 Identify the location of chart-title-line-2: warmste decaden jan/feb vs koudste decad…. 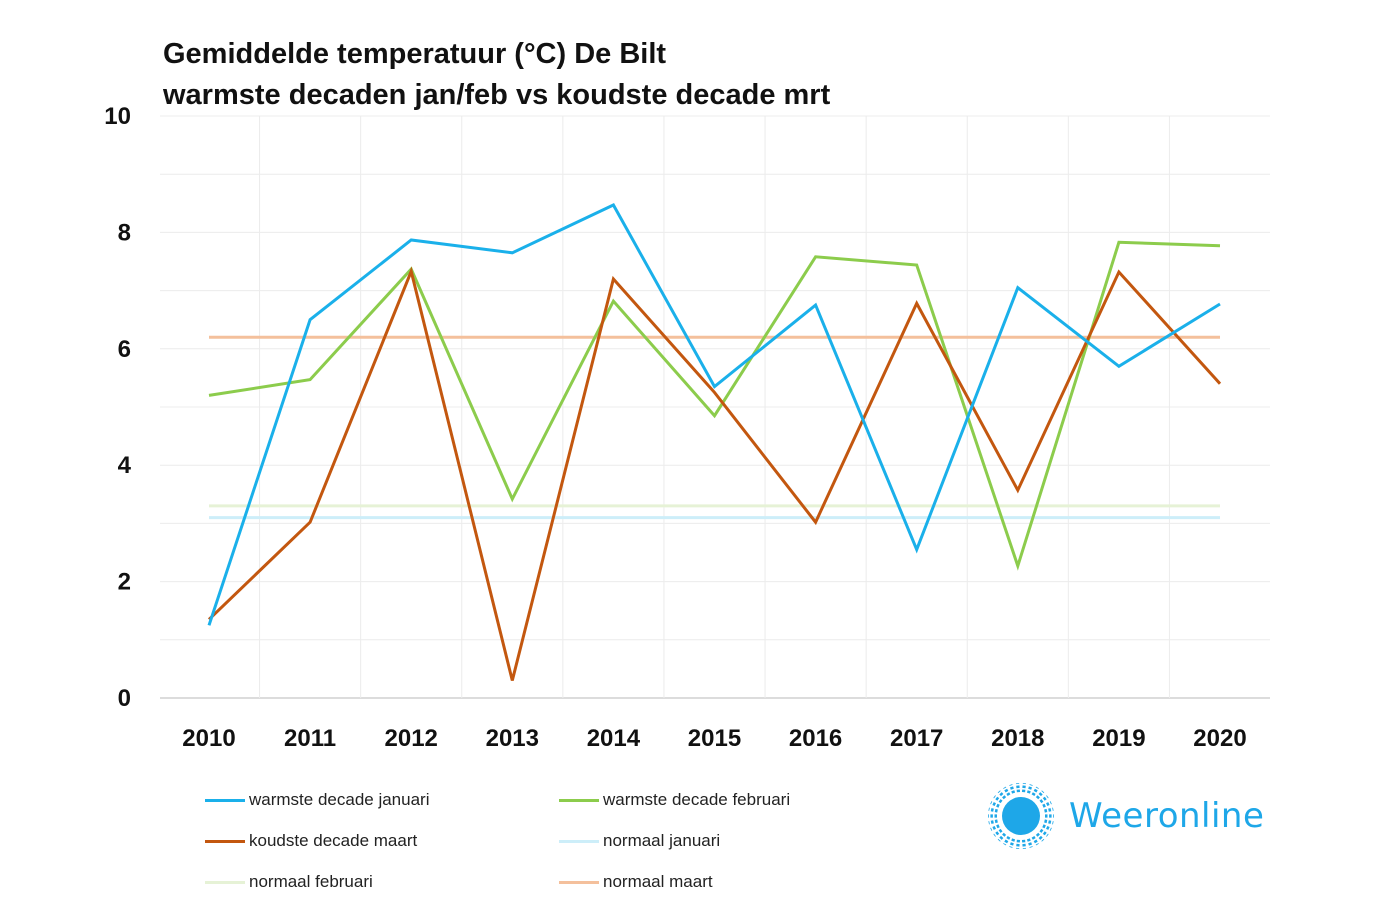
(497, 95).